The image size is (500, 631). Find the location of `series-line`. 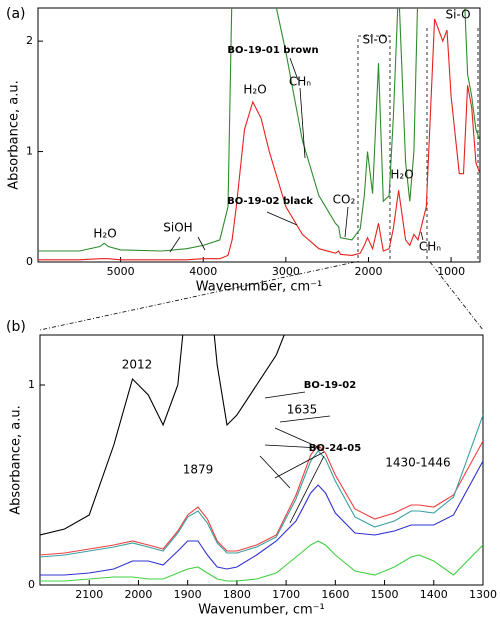

series-line is located at coordinates (261, 561).